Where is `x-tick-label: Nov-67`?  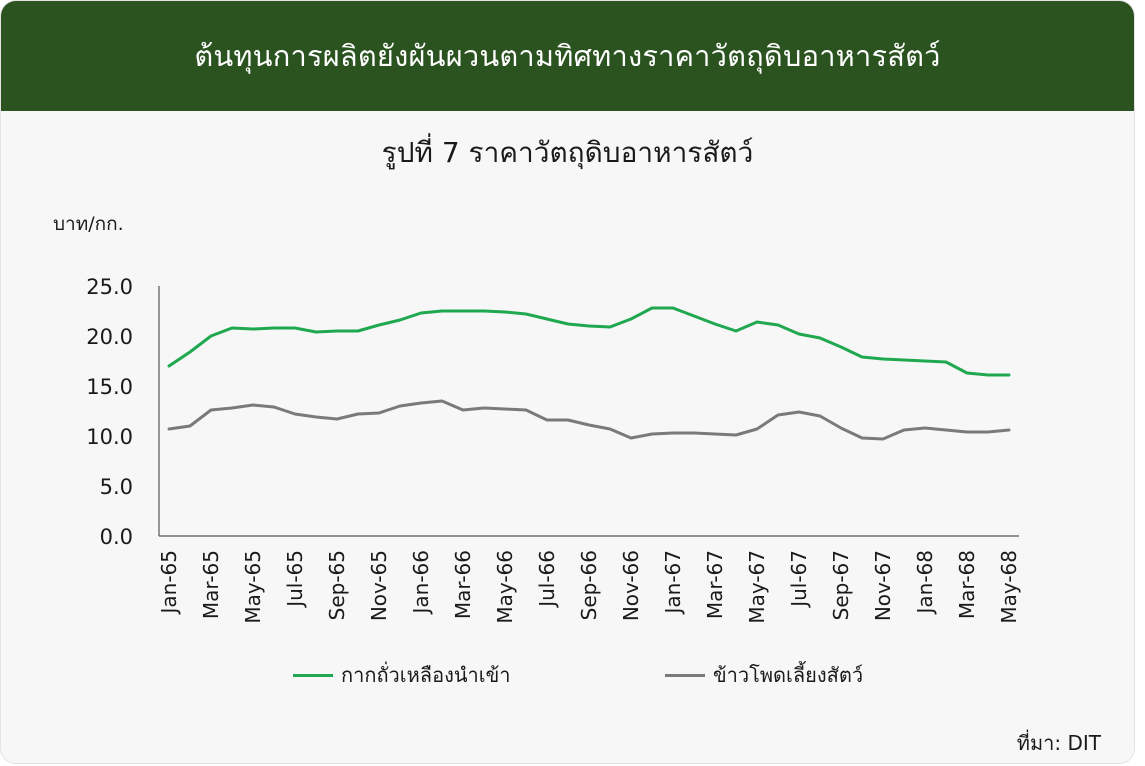
x-tick-label: Nov-67 is located at coordinates (883, 585).